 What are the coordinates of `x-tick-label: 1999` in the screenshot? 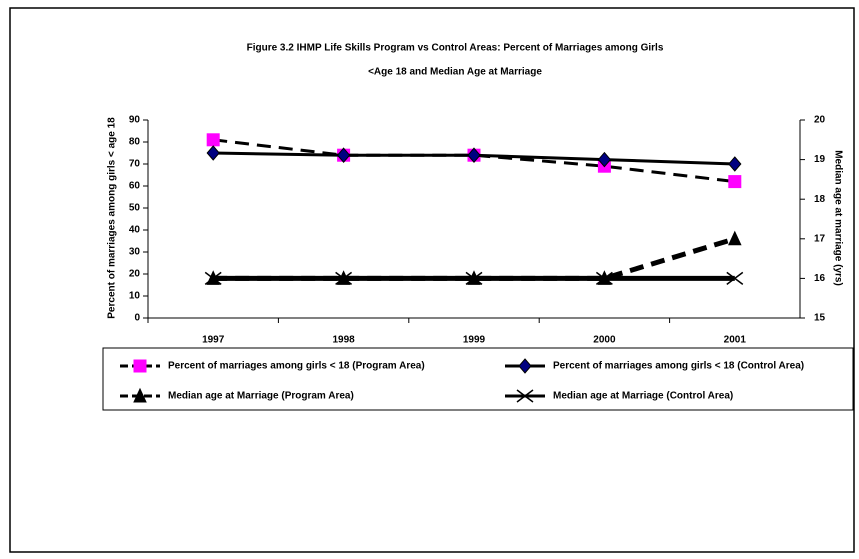 It's located at (474, 340).